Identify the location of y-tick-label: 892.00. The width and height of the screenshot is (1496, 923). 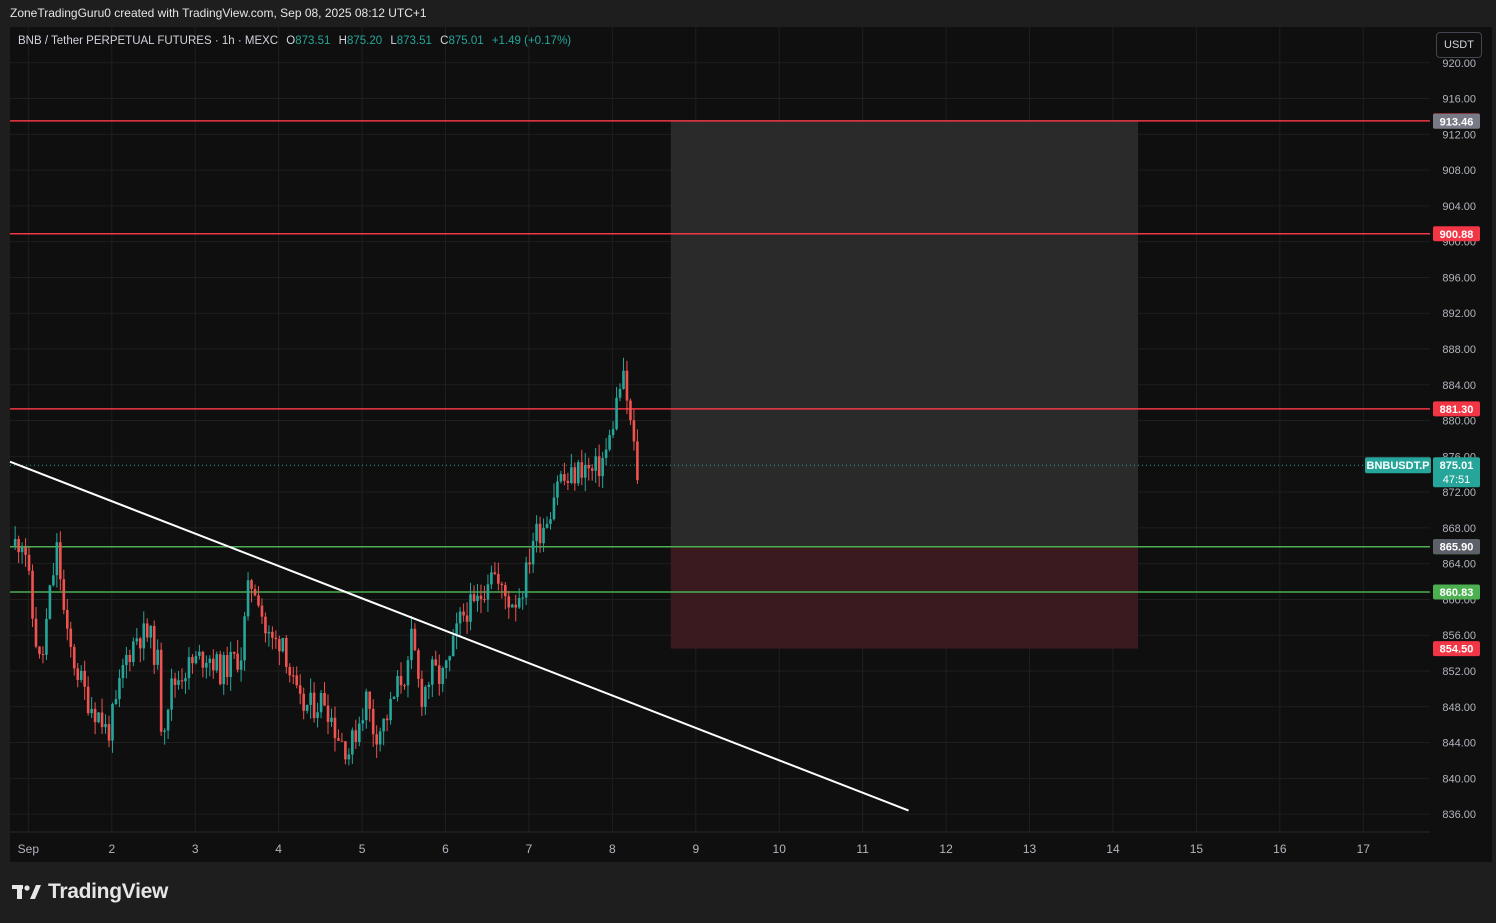
(1459, 314).